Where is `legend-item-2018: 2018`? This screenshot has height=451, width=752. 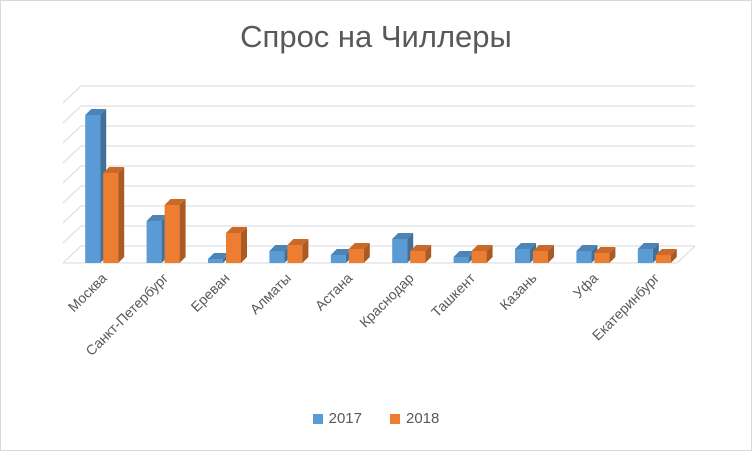 legend-item-2018: 2018 is located at coordinates (414, 418).